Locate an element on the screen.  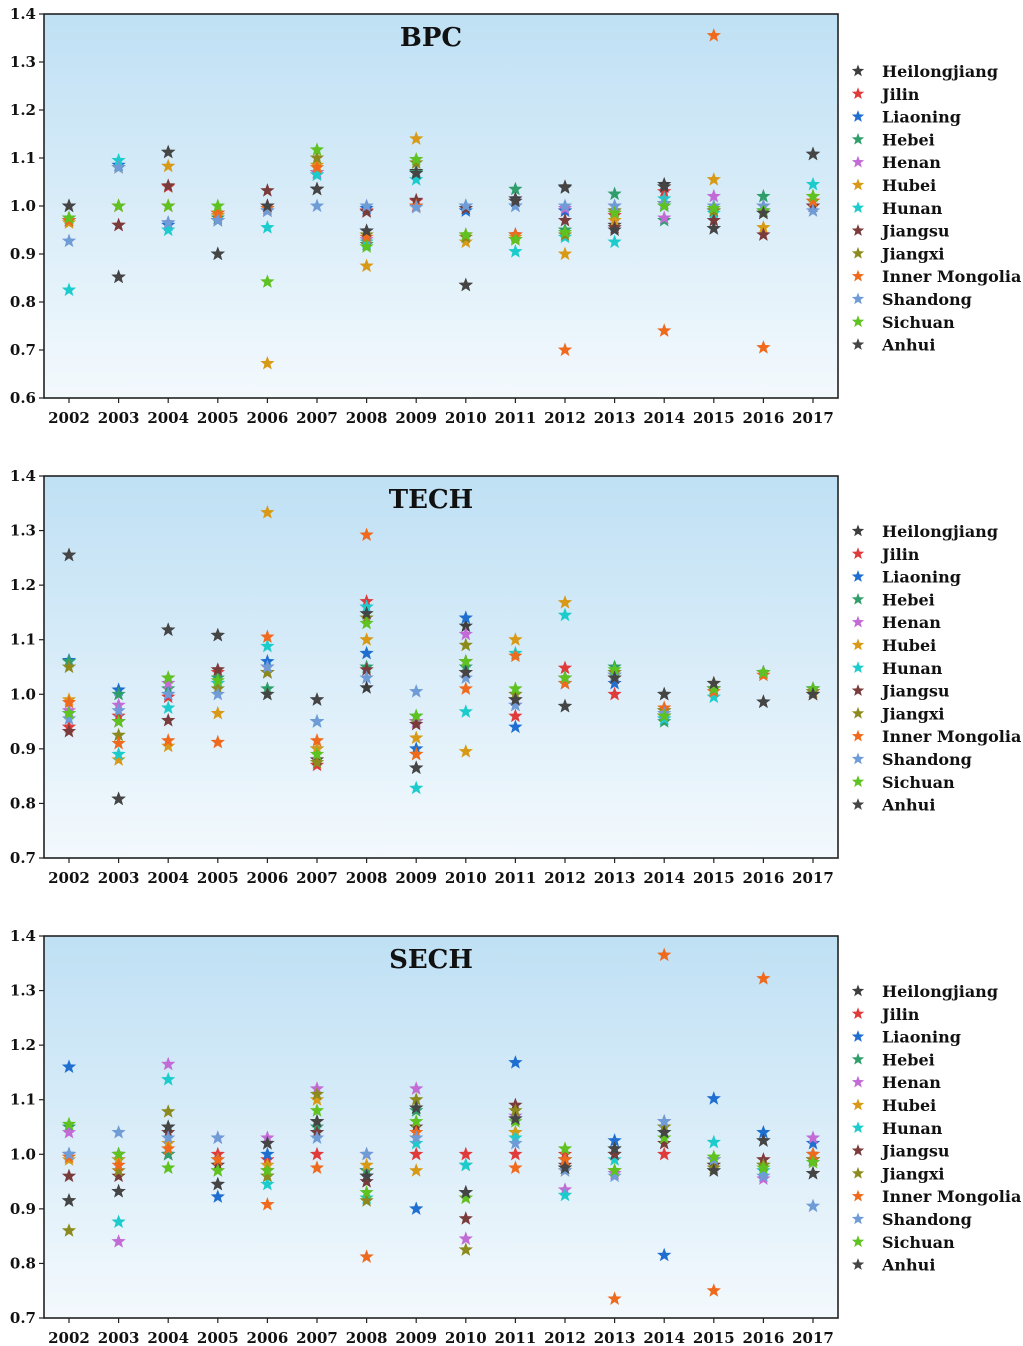
legend-label: Jiangxi is located at coordinates (912, 1173).